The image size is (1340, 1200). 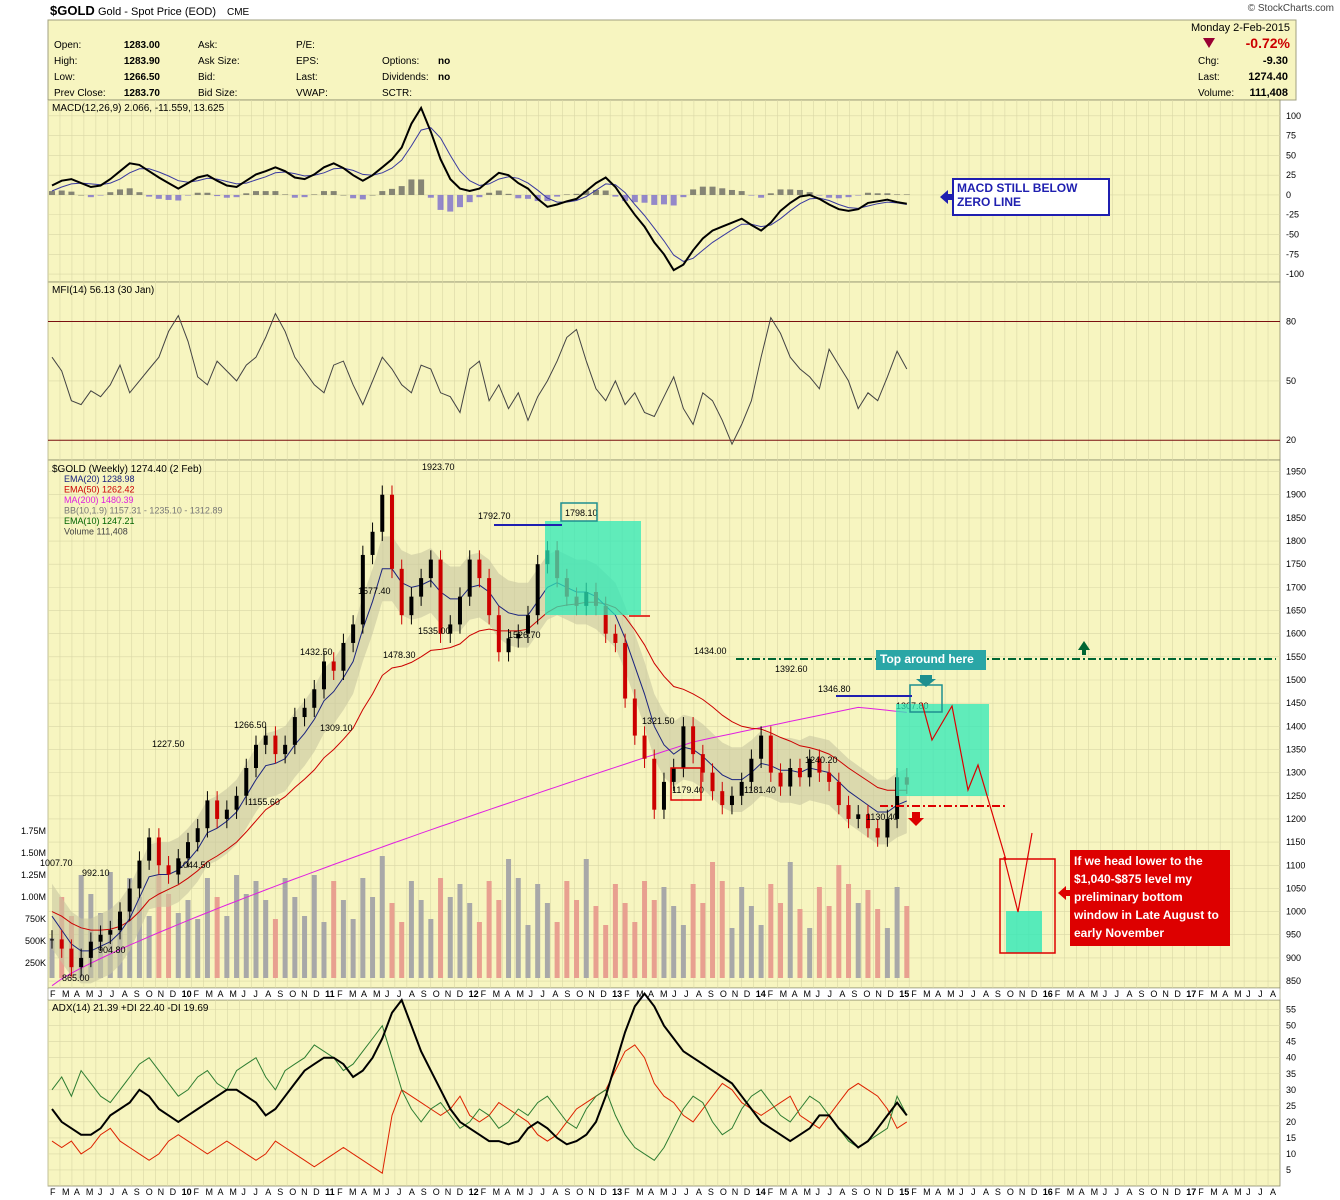 What do you see at coordinates (142, 93) in the screenshot?
I see `quote-value: 1283.70` at bounding box center [142, 93].